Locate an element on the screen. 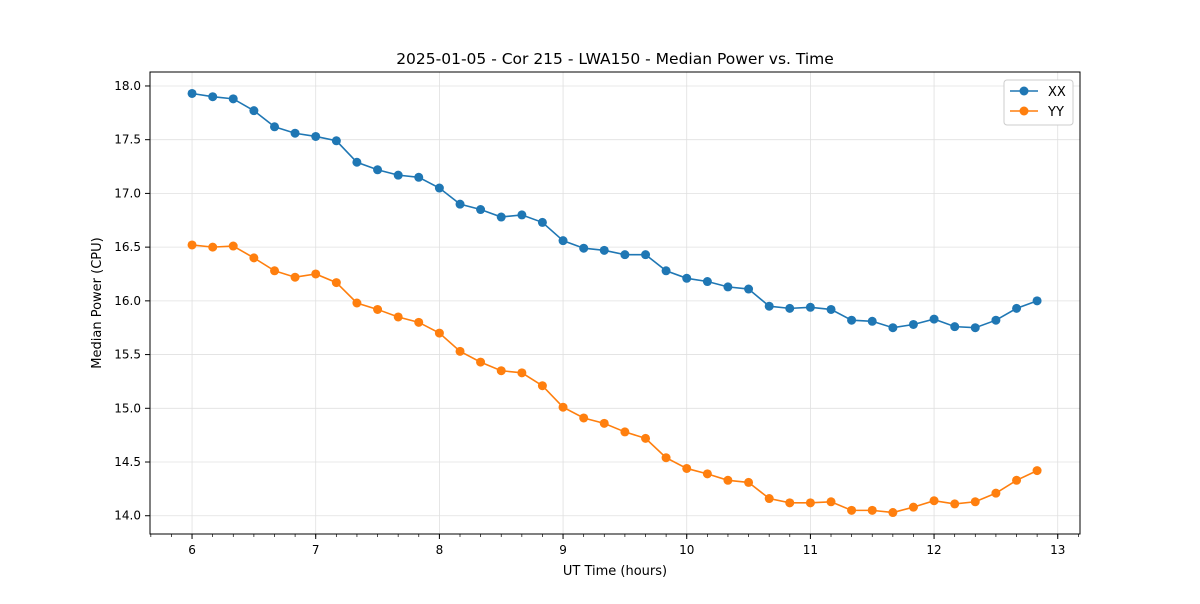 This screenshot has height=604, width=1200. x-tick-label: 12 is located at coordinates (933, 550).